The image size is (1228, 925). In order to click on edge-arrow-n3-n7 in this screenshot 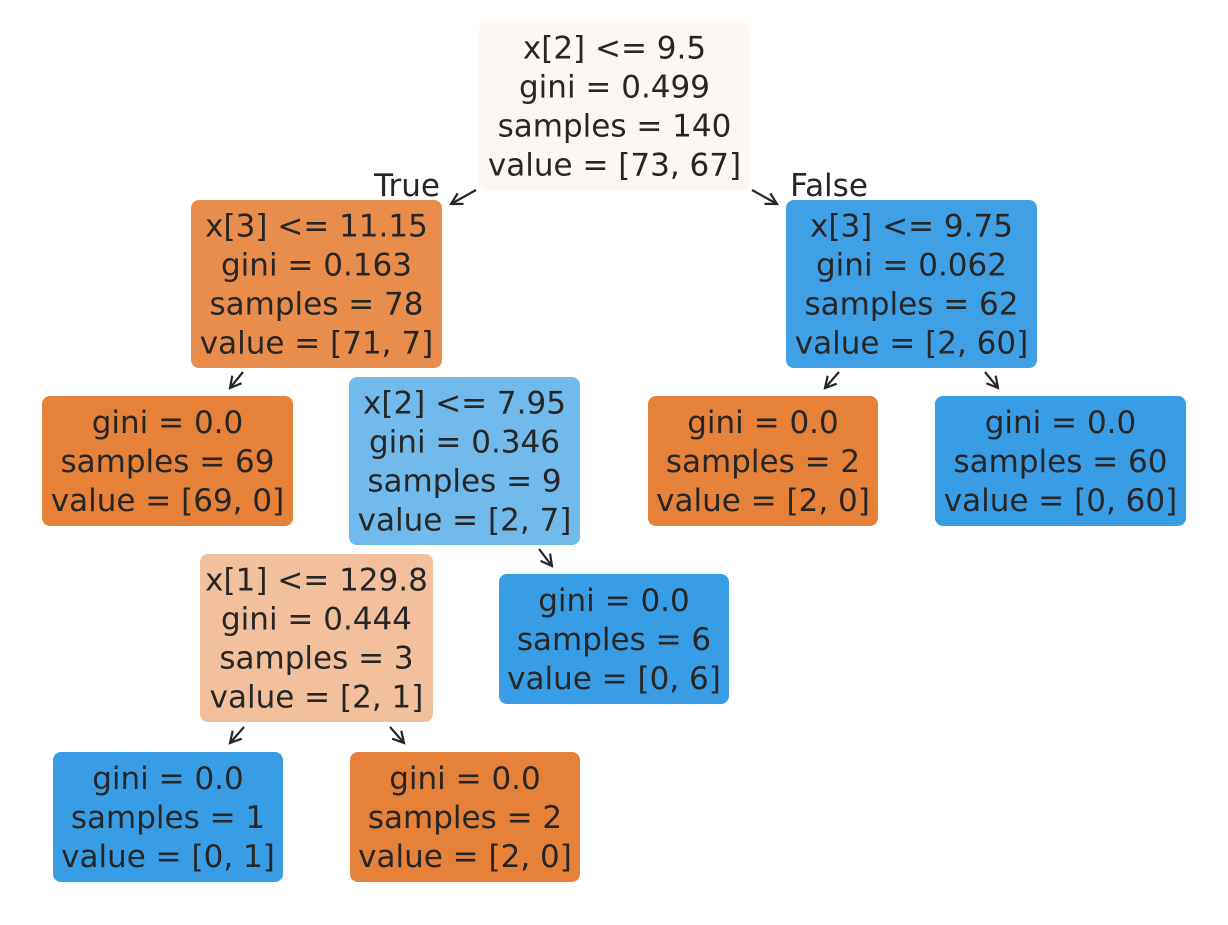, I will do `click(545, 557)`.